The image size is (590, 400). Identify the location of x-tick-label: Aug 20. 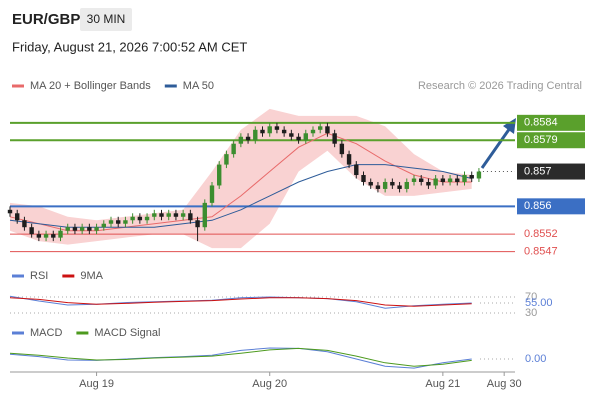
(269, 384).